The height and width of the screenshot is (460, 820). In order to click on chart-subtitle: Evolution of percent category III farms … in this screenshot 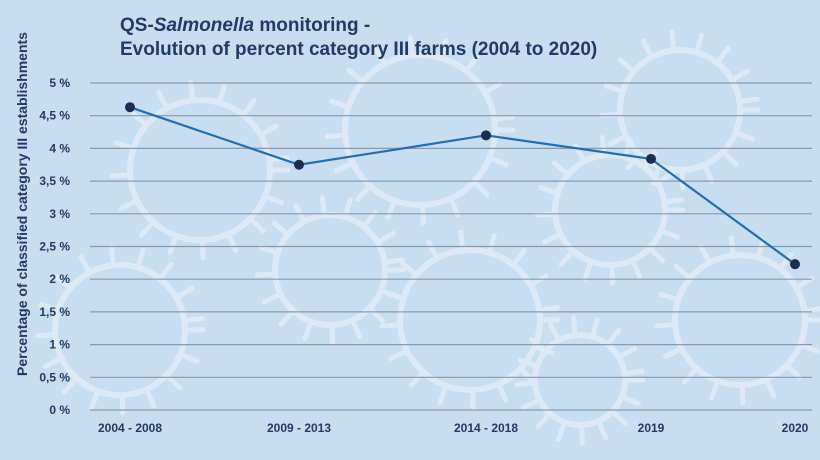, I will do `click(359, 49)`.